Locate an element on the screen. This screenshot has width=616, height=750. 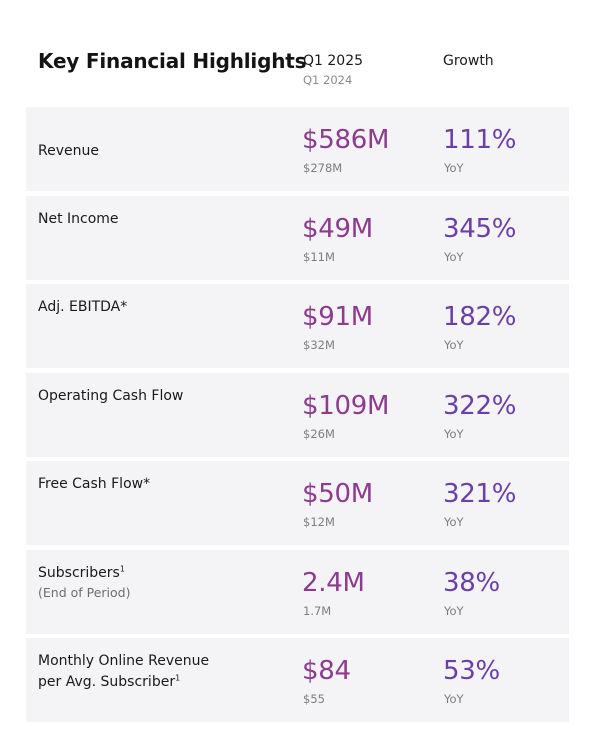
current-value: $109M is located at coordinates (346, 405).